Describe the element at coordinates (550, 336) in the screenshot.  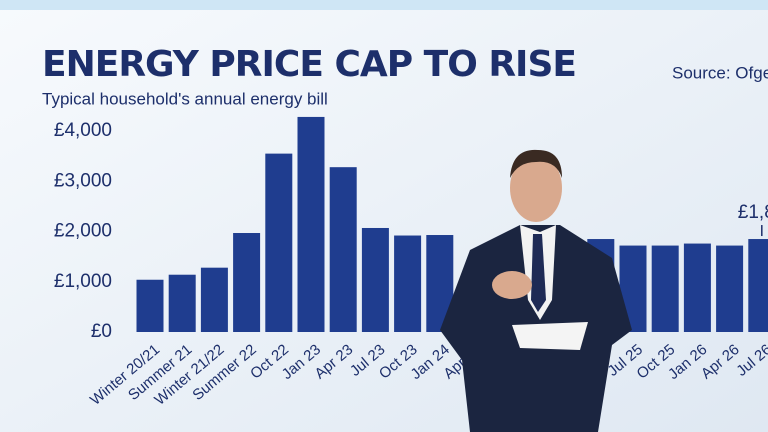
I see `papers` at that location.